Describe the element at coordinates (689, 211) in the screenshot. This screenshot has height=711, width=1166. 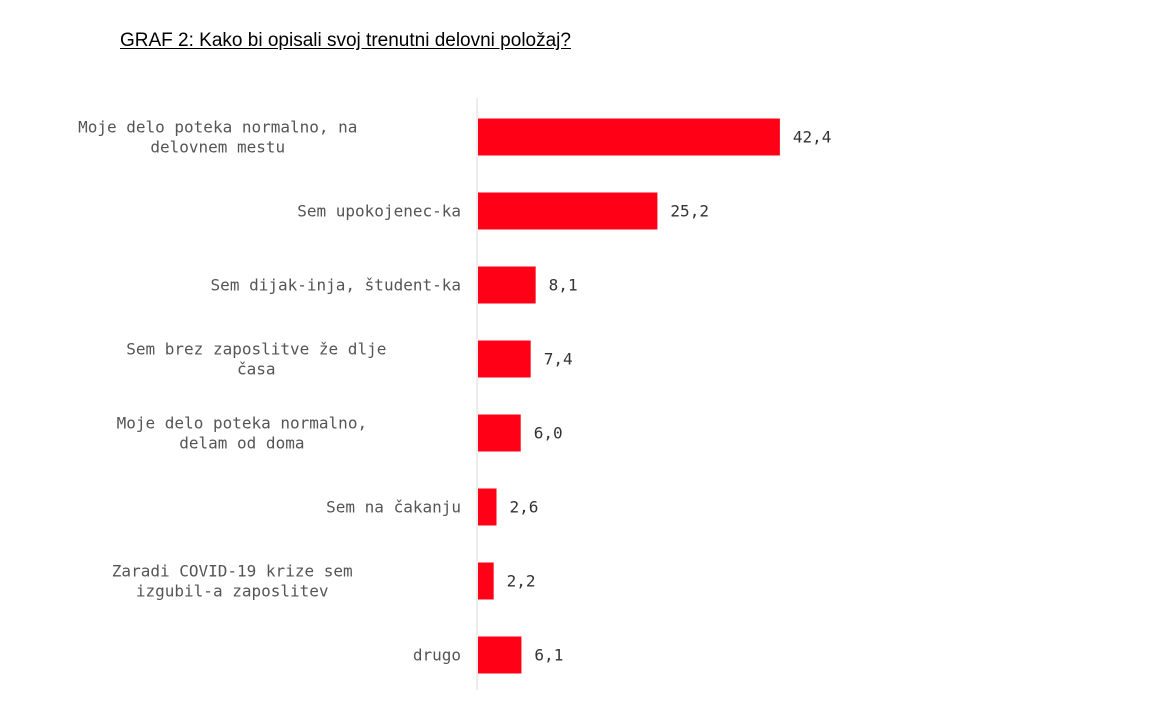
I see `value-label-1: 25,2` at that location.